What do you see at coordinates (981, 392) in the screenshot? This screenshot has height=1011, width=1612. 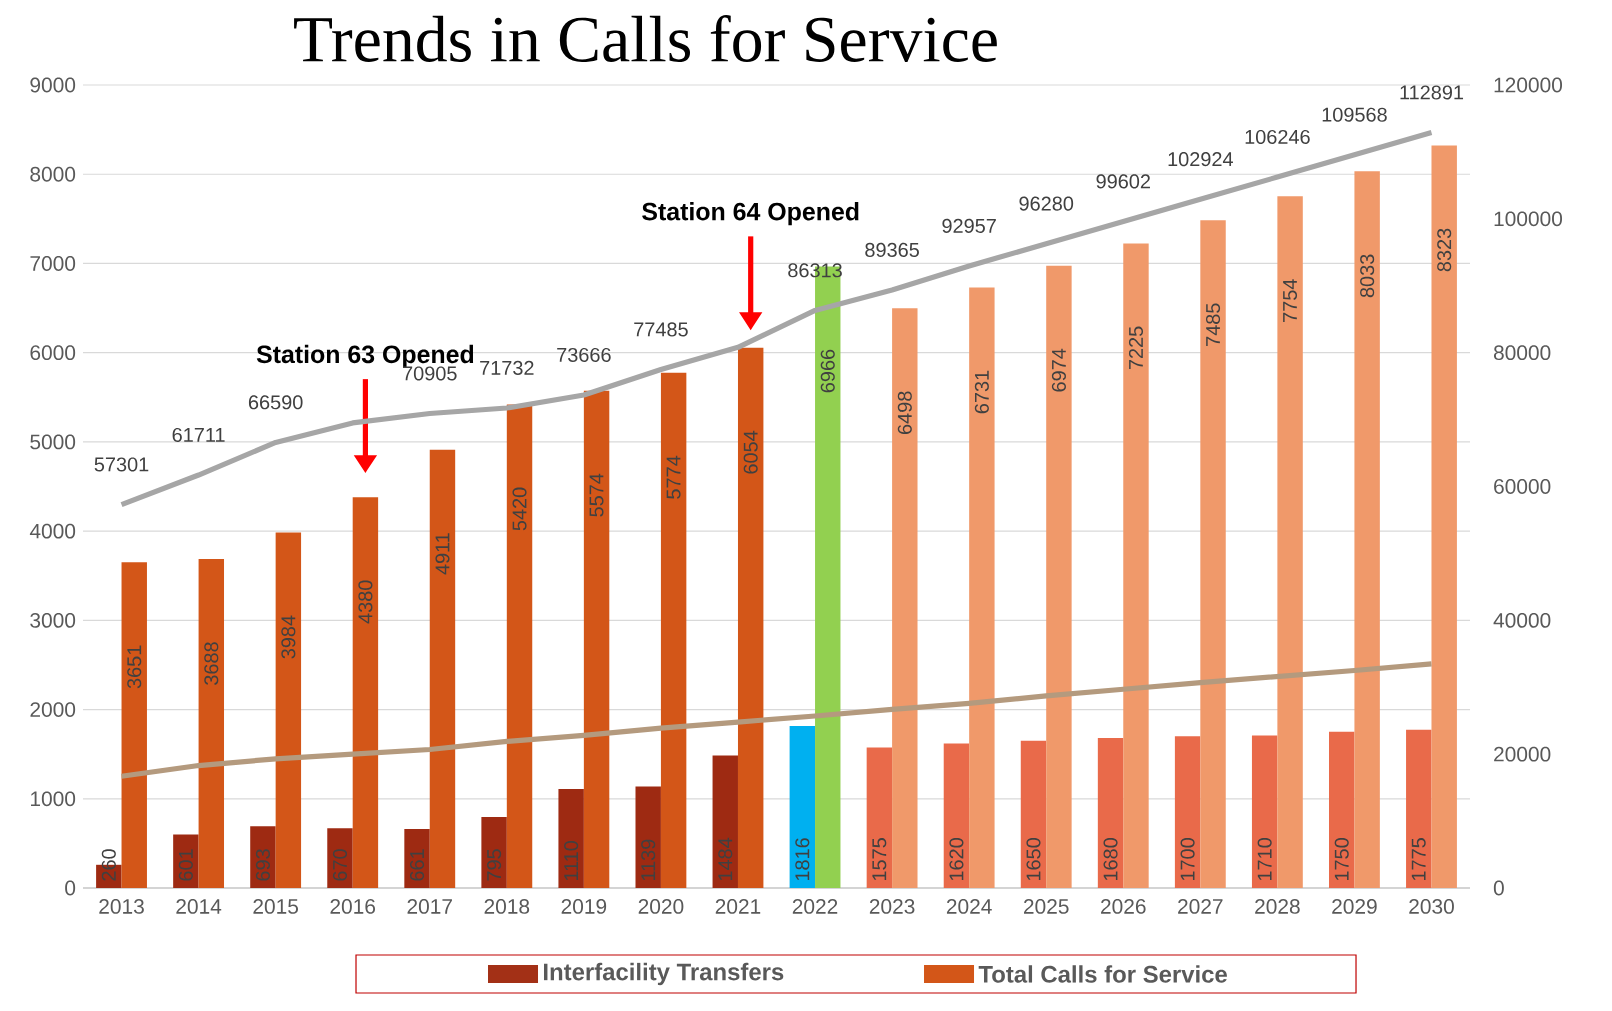 I see `data-label: 6731` at bounding box center [981, 392].